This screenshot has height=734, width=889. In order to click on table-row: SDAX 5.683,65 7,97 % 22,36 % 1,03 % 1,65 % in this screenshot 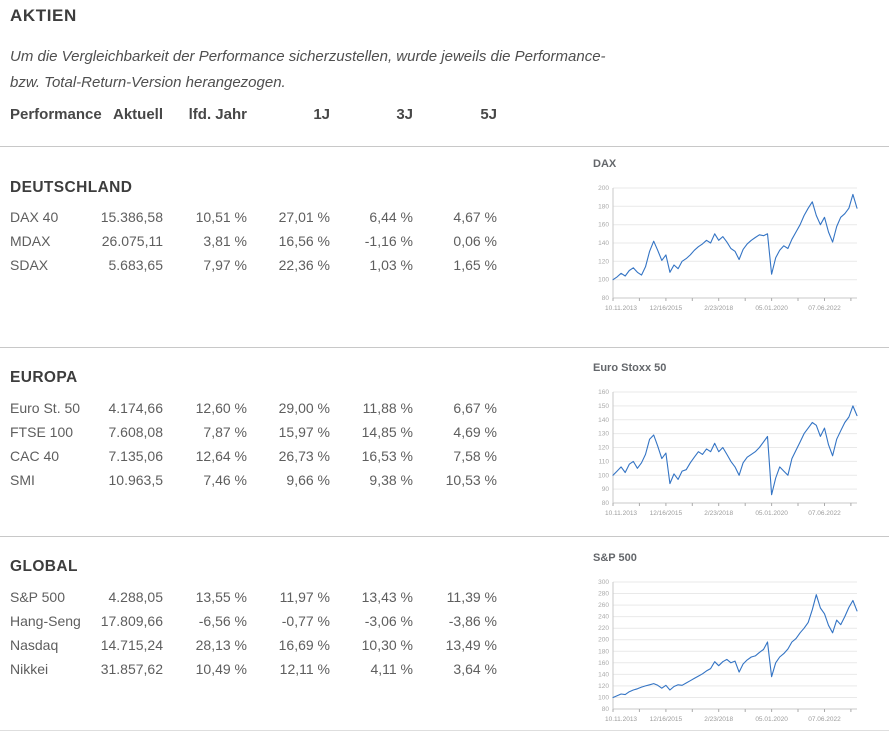, I will do `click(253, 265)`.